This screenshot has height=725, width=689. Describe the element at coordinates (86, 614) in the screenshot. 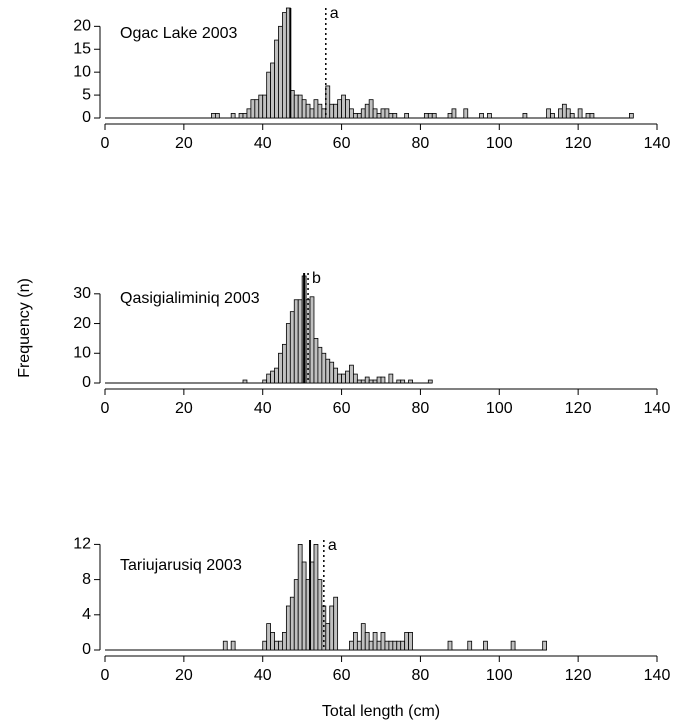

I see `y-tick-label: 4` at that location.